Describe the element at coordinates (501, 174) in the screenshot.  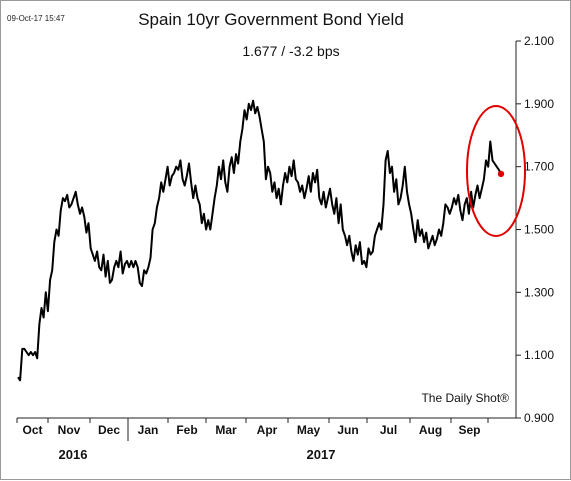
I see `last-value-point` at that location.